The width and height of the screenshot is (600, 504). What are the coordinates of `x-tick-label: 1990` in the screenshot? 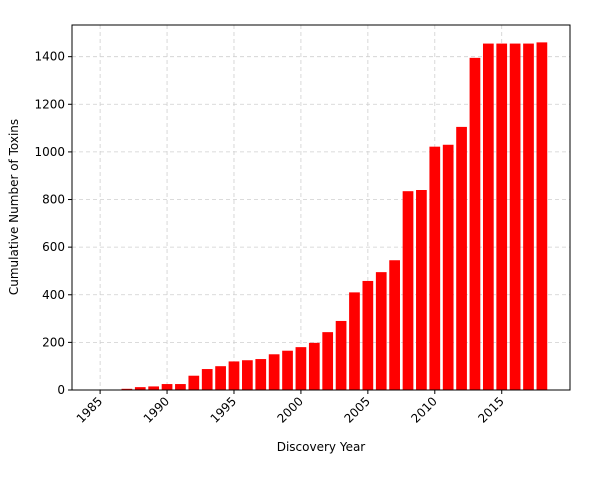 It's located at (156, 409).